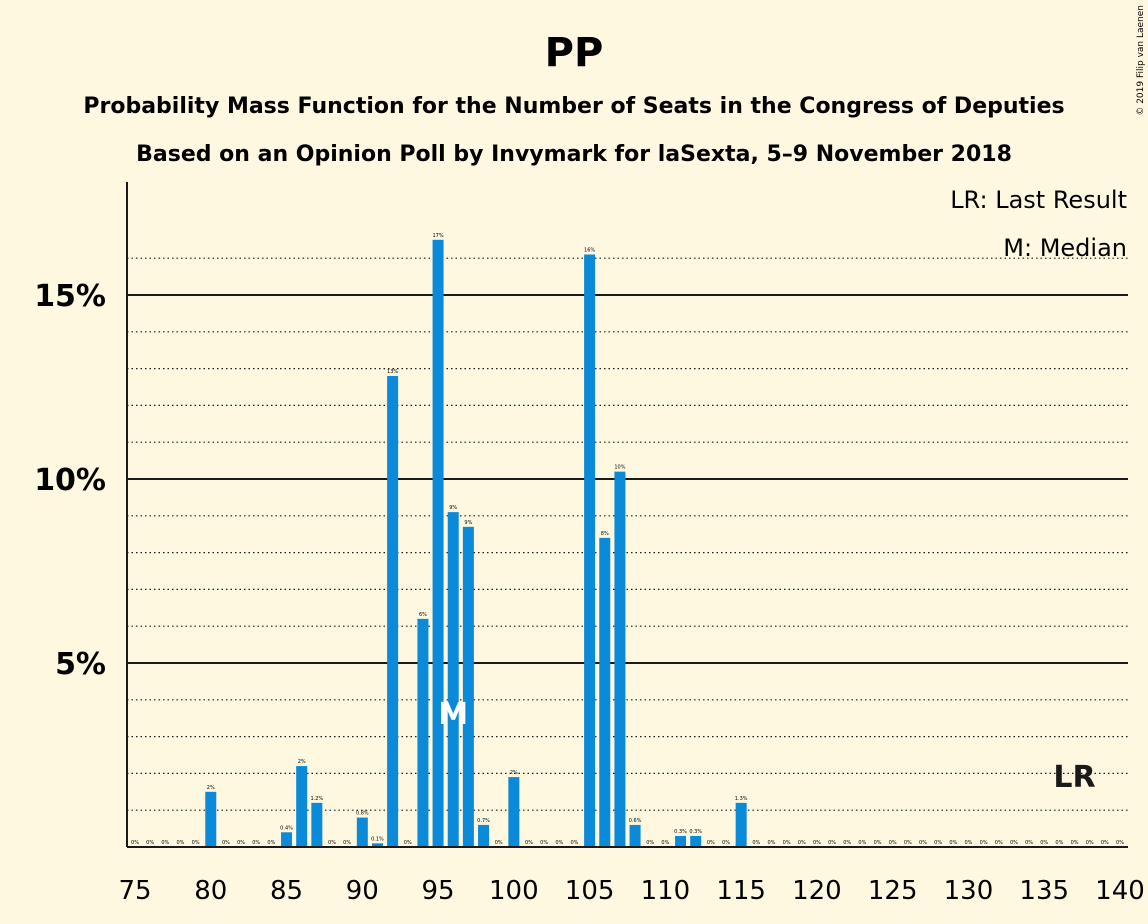 Image resolution: width=1148 pixels, height=924 pixels. Describe the element at coordinates (423, 615) in the screenshot. I see `bar-label-94: 6%` at that location.